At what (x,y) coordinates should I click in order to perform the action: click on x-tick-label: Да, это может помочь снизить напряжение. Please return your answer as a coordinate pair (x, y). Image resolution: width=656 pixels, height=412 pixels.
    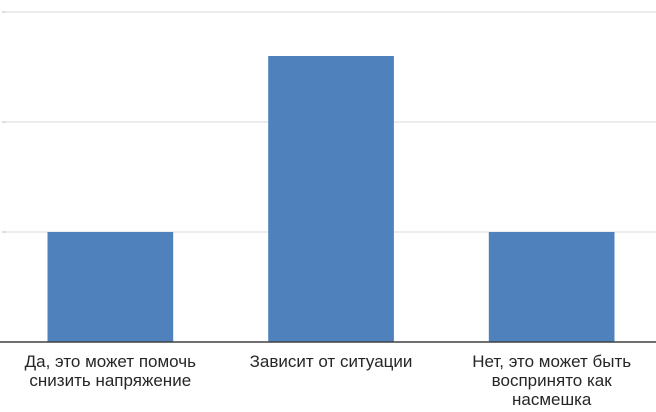
    Looking at the image, I should click on (110, 371).